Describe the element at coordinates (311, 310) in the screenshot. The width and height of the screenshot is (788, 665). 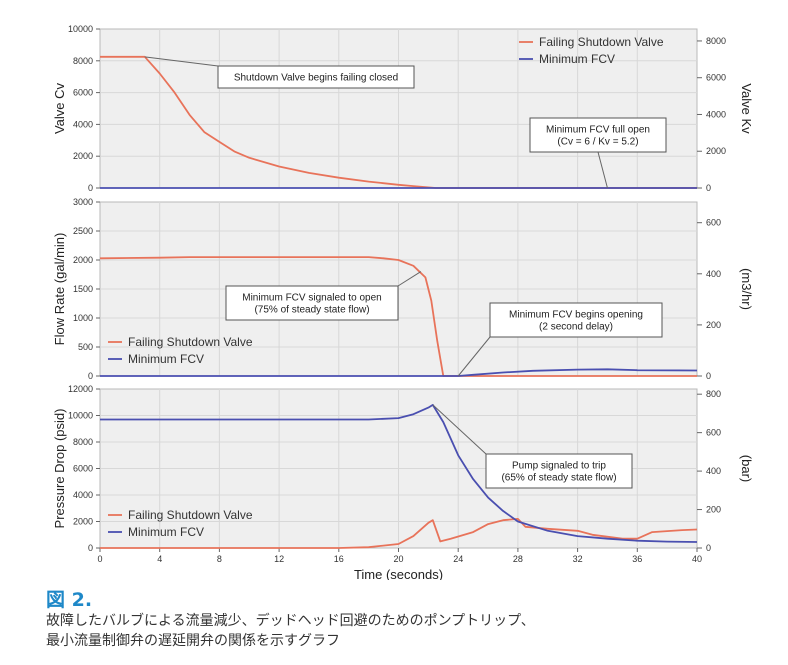
I see `annotation-text: (75% of steady state flow)` at that location.